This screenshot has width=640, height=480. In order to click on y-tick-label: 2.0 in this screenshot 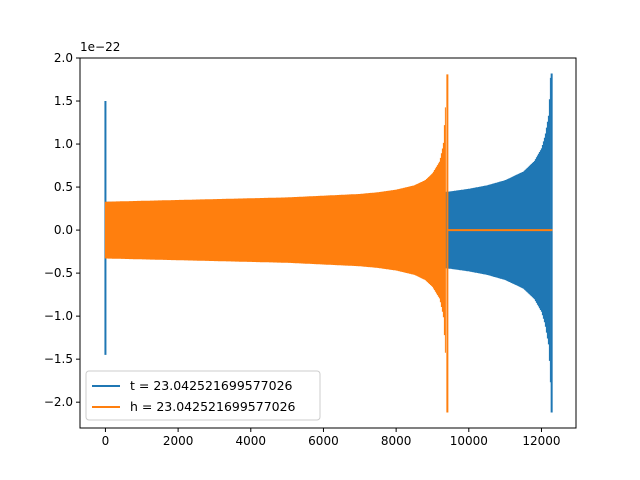, I will do `click(63, 58)`.